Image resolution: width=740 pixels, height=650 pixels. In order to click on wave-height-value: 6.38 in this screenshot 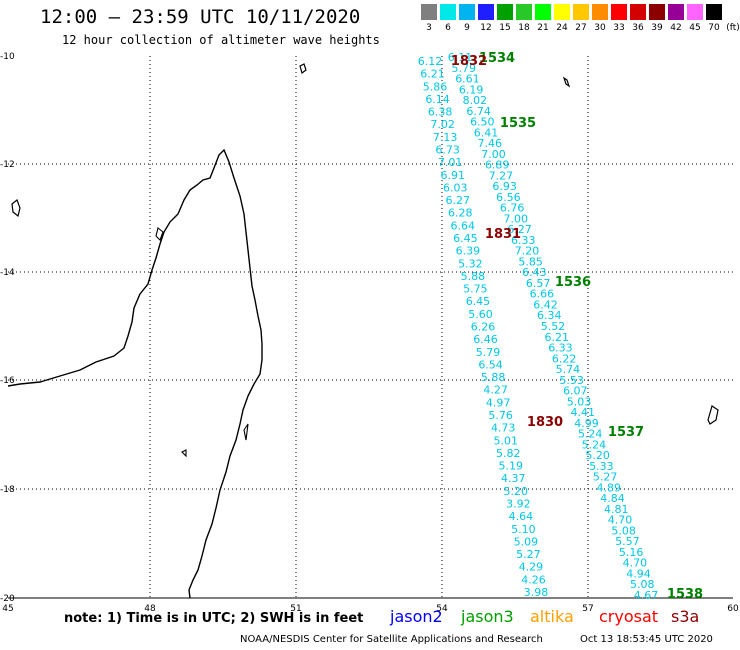, I will do `click(440, 112)`.